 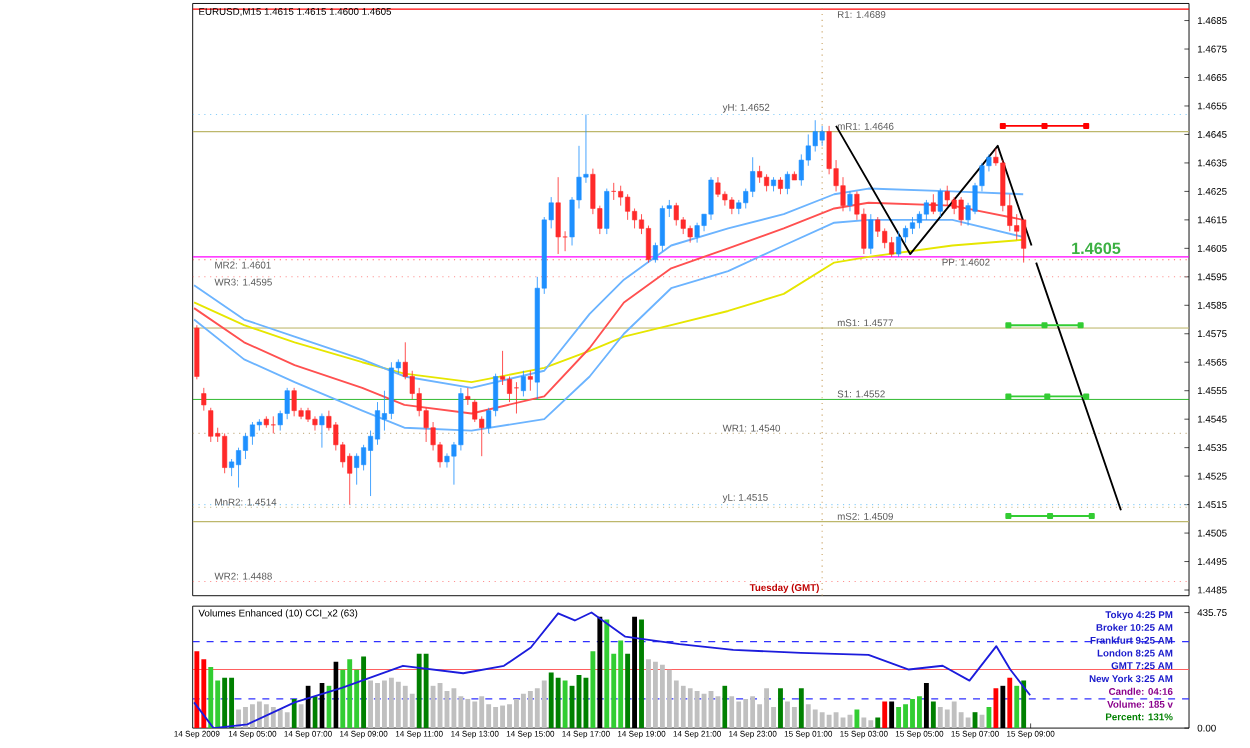 What do you see at coordinates (1096, 248) in the screenshot?
I see `annotation: 1.4605` at bounding box center [1096, 248].